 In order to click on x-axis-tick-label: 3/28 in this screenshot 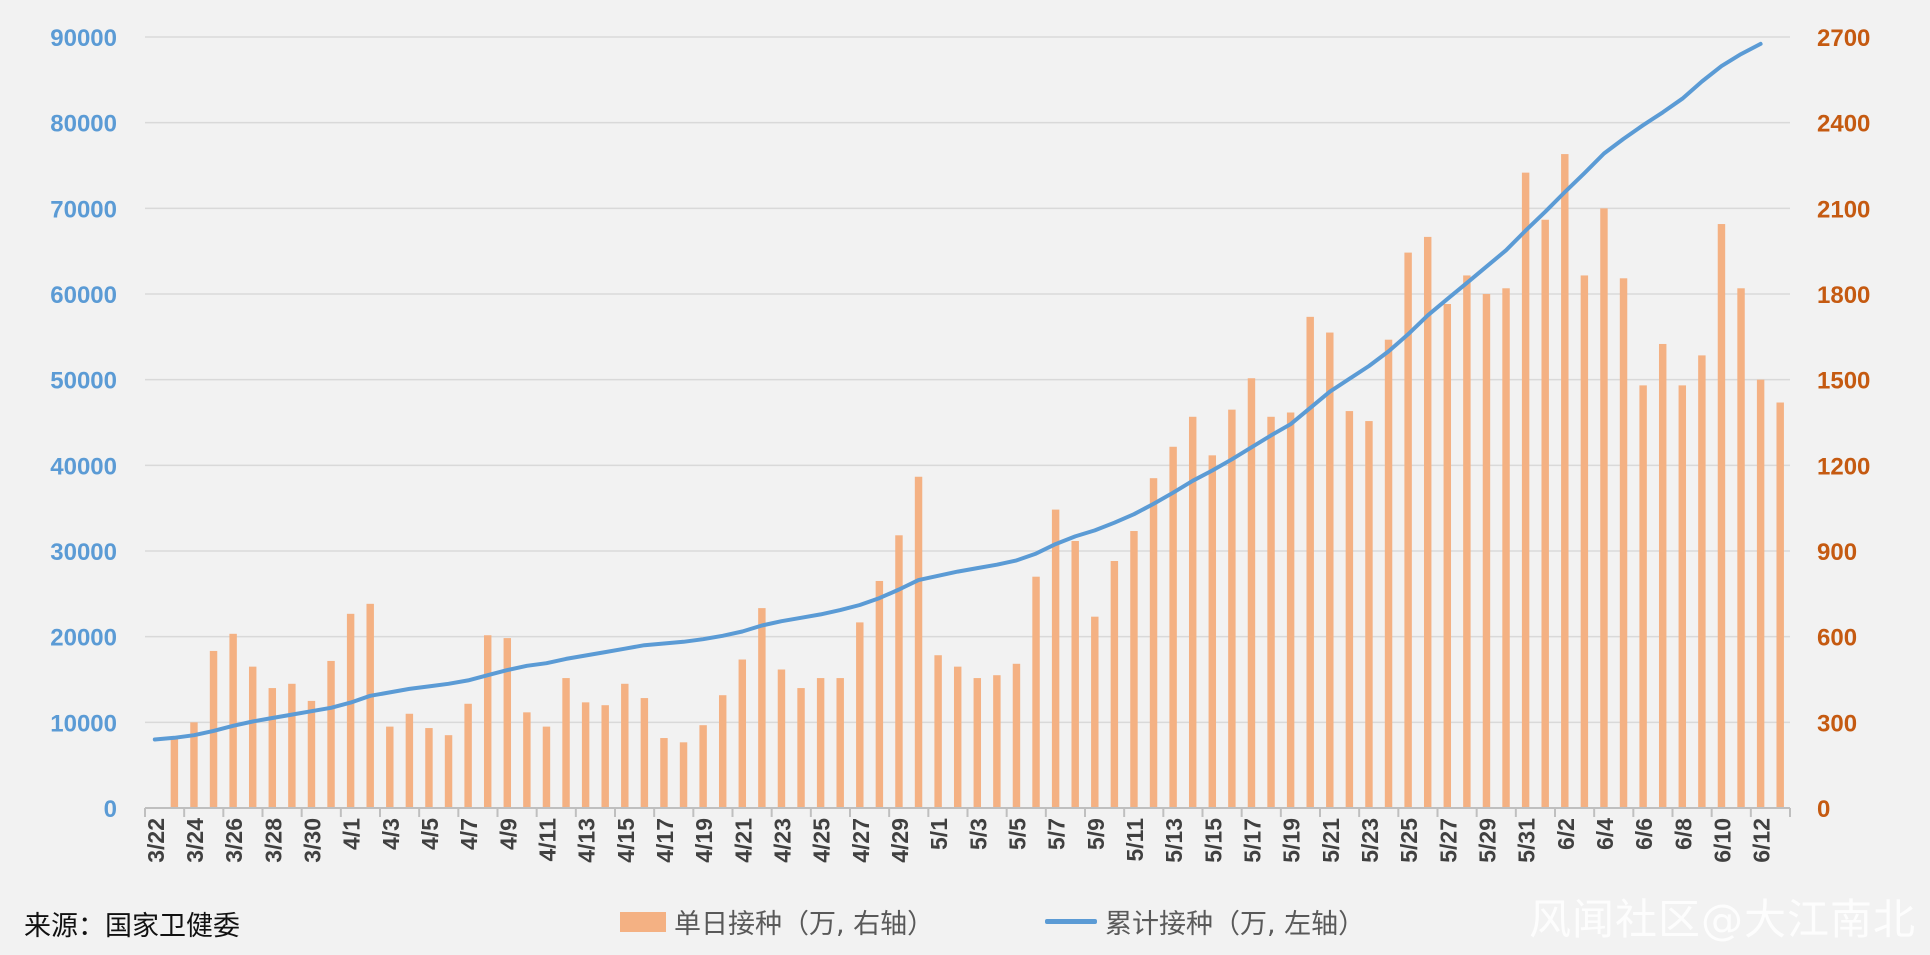, I will do `click(273, 840)`.